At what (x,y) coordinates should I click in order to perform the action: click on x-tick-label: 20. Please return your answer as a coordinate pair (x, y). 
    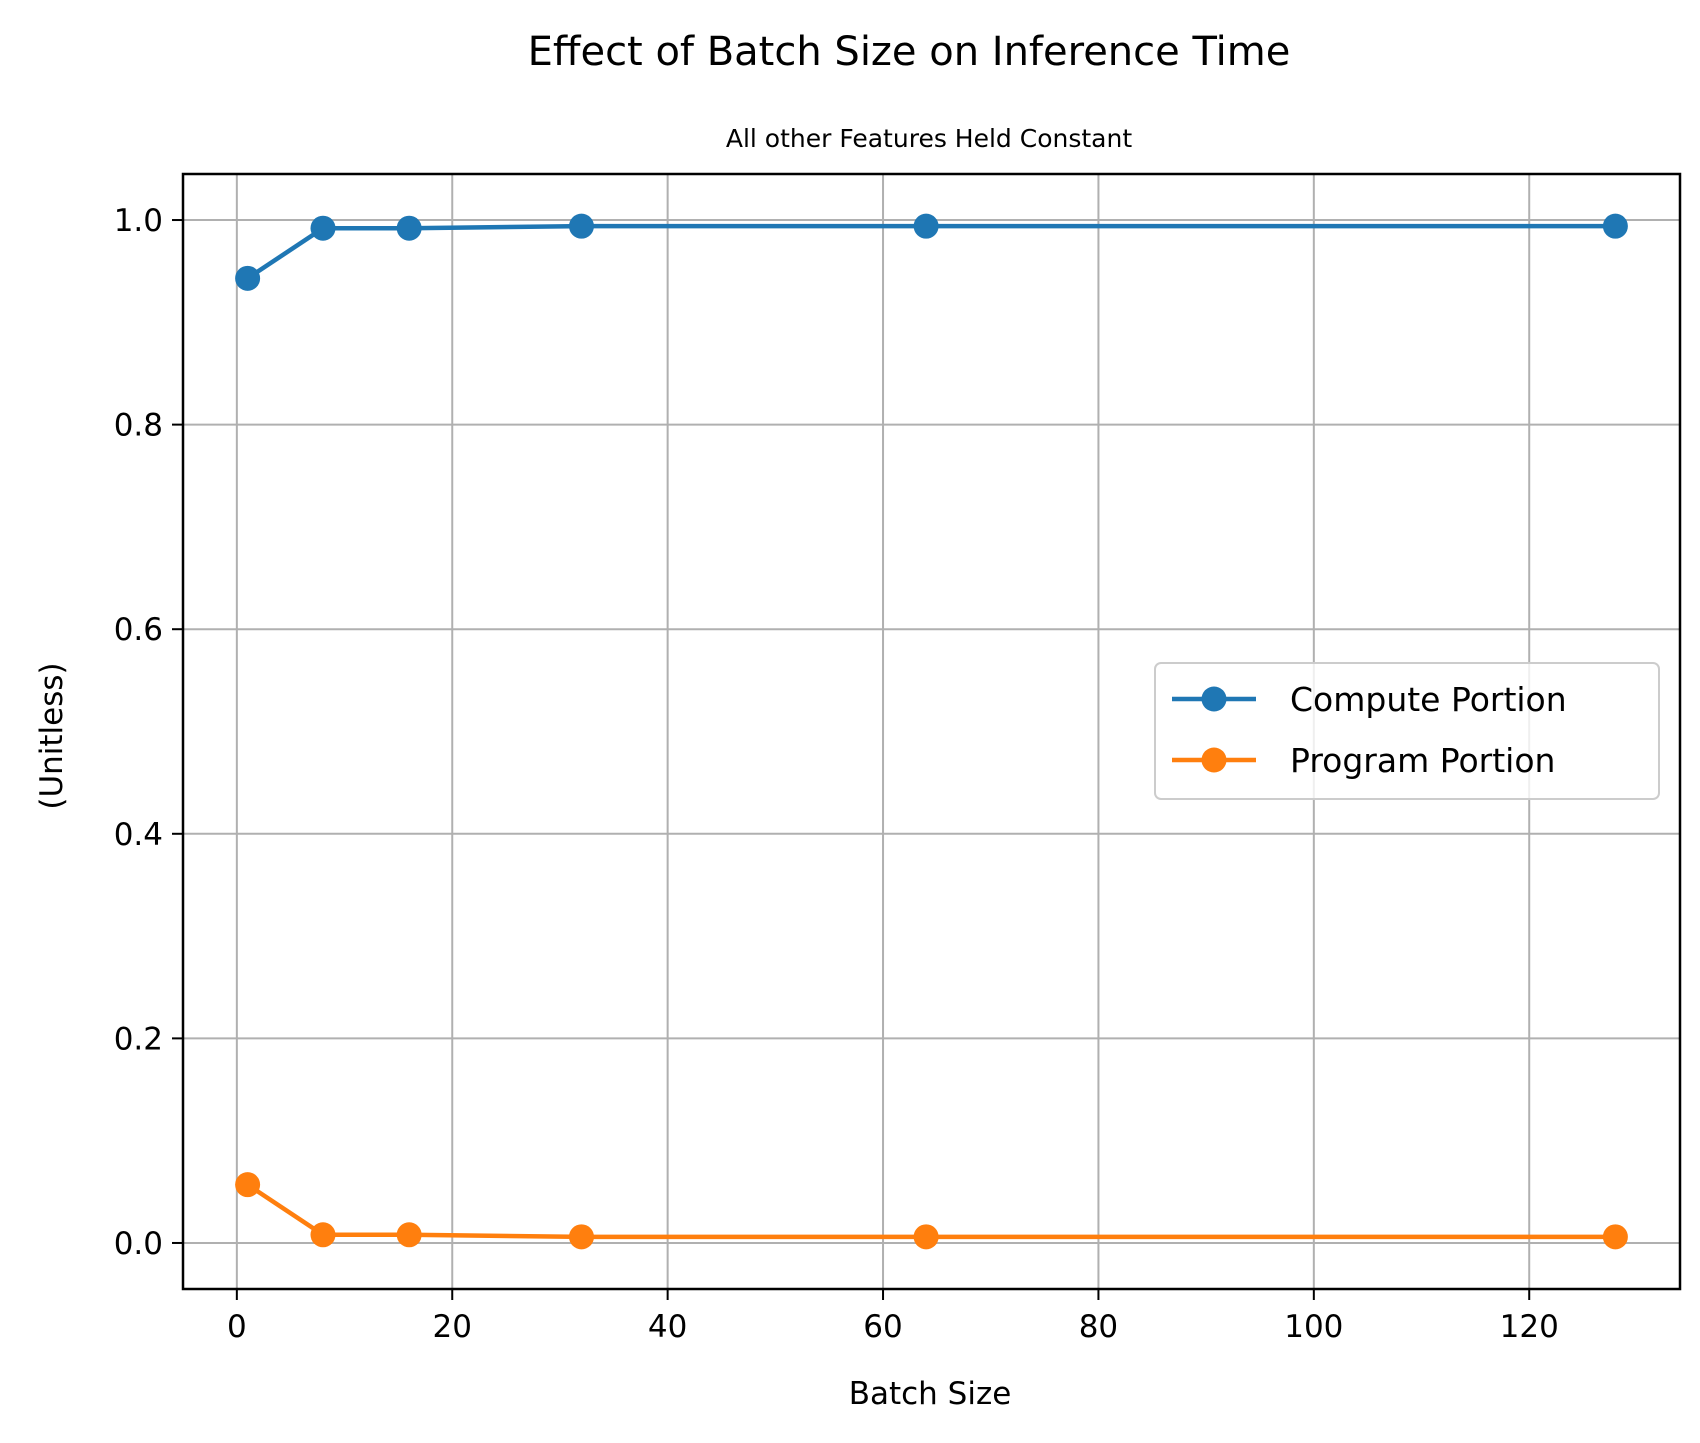
    Looking at the image, I should click on (452, 1327).